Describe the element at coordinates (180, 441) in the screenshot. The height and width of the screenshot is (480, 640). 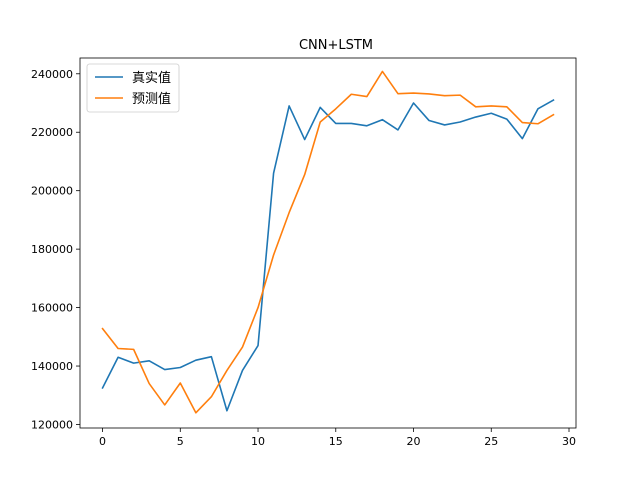
I see `x-tick-label: 5` at that location.